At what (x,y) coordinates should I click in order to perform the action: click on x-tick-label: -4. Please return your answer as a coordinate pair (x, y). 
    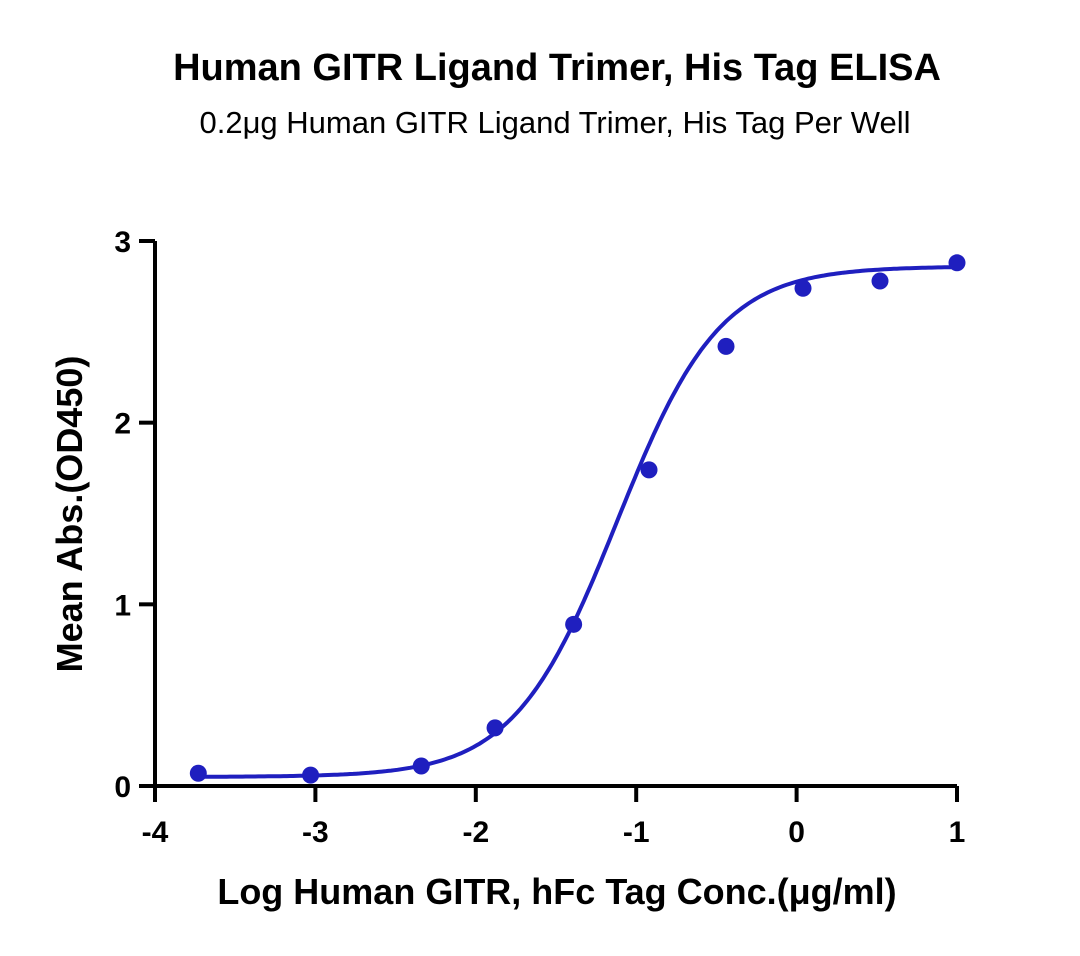
    Looking at the image, I should click on (155, 832).